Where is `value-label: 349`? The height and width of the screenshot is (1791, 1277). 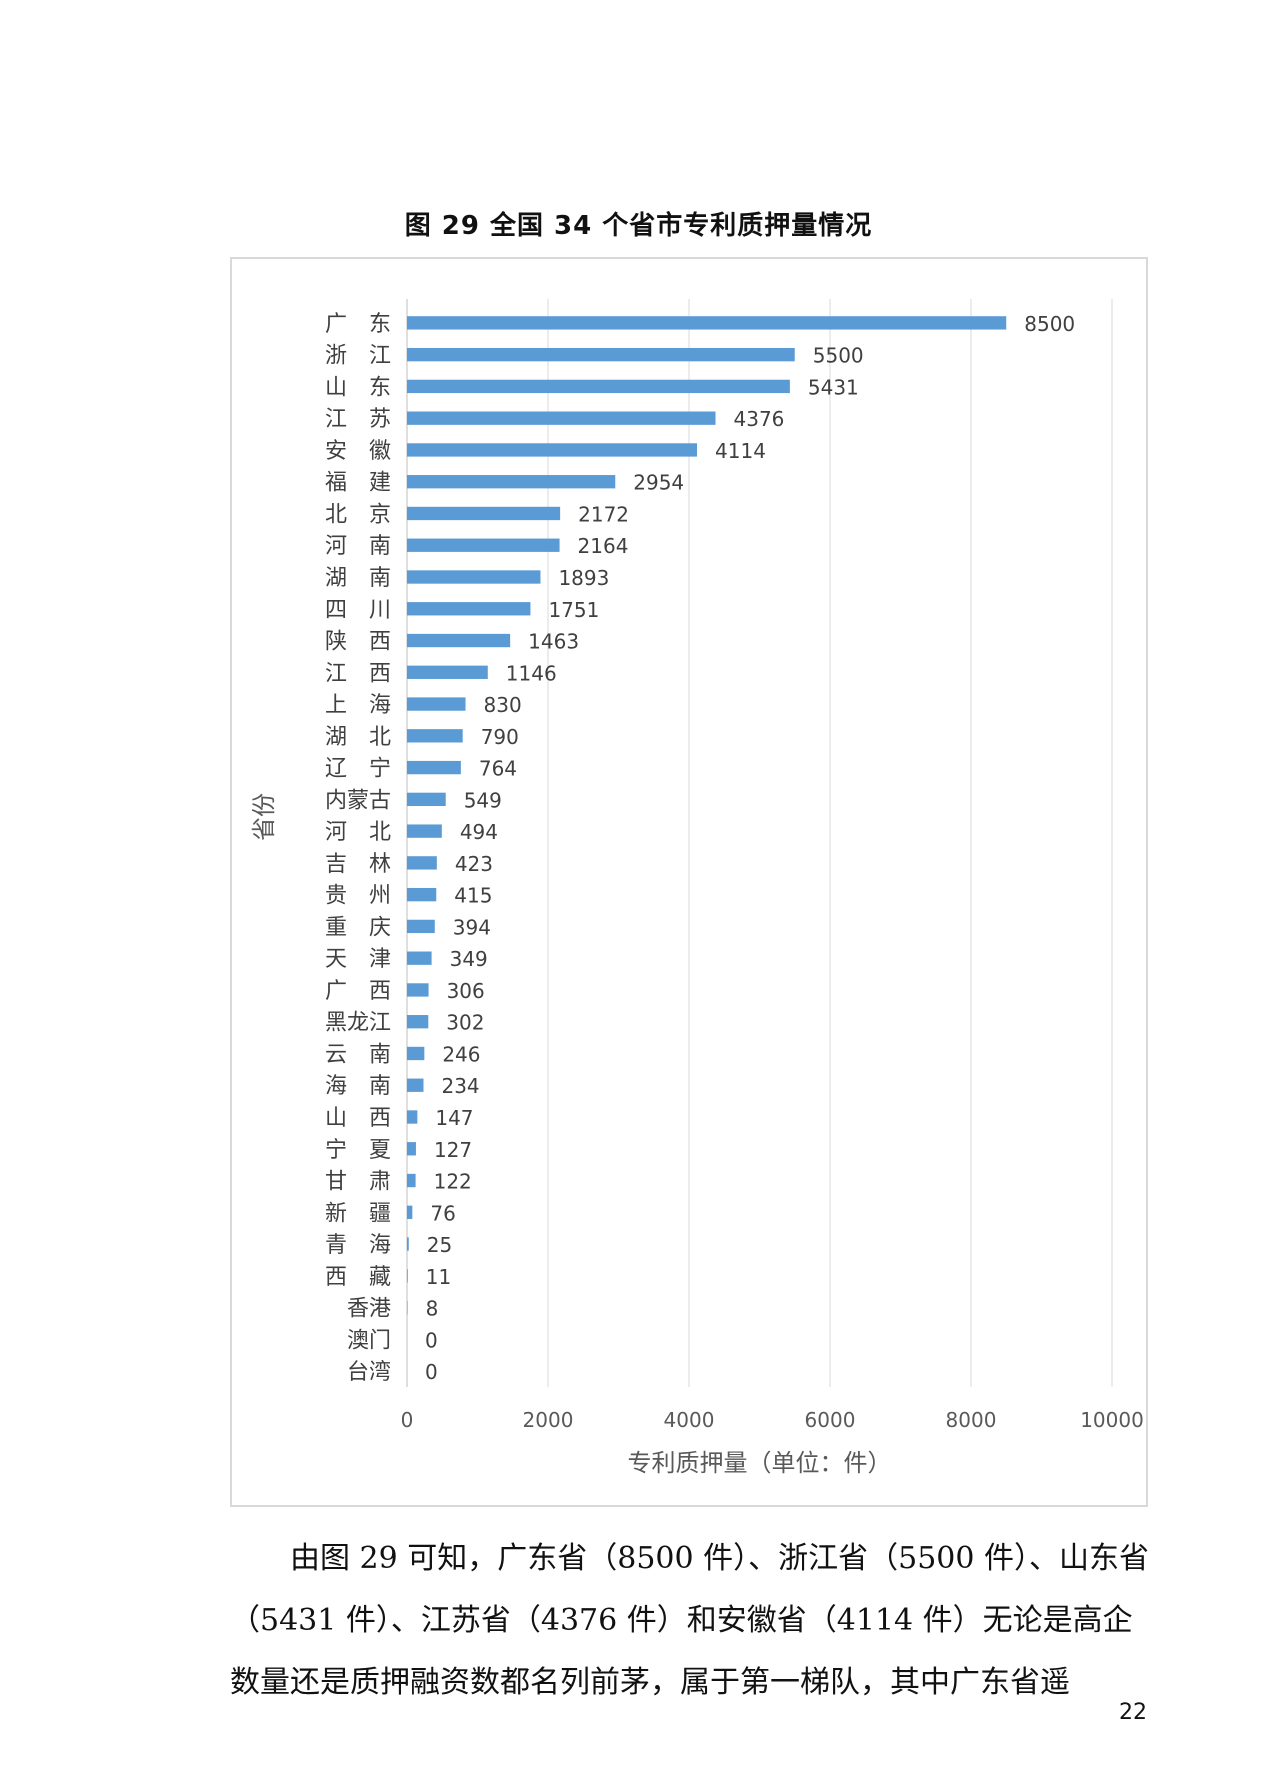
value-label: 349 is located at coordinates (469, 959).